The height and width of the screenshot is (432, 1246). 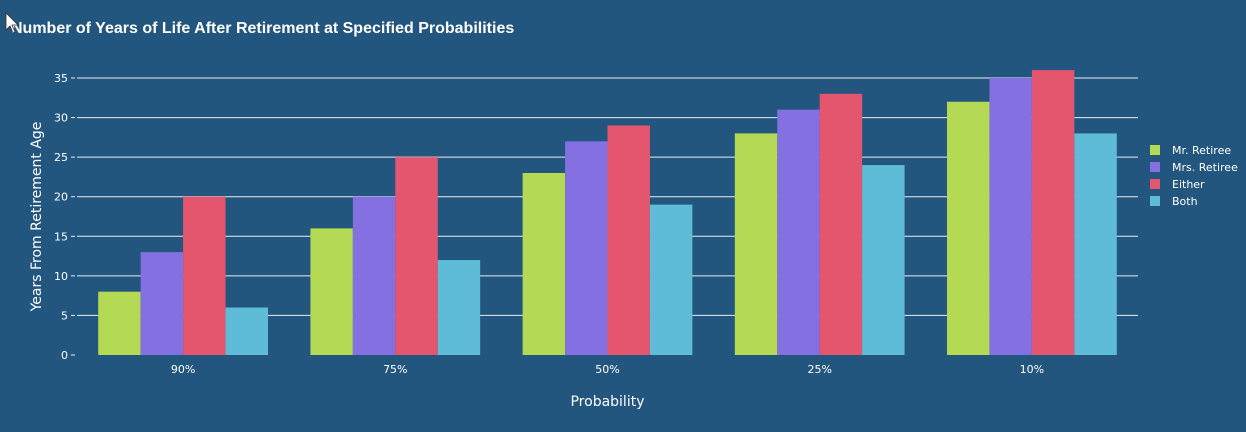 I want to click on legend-label: Mr. Retiree, so click(x=1201, y=150).